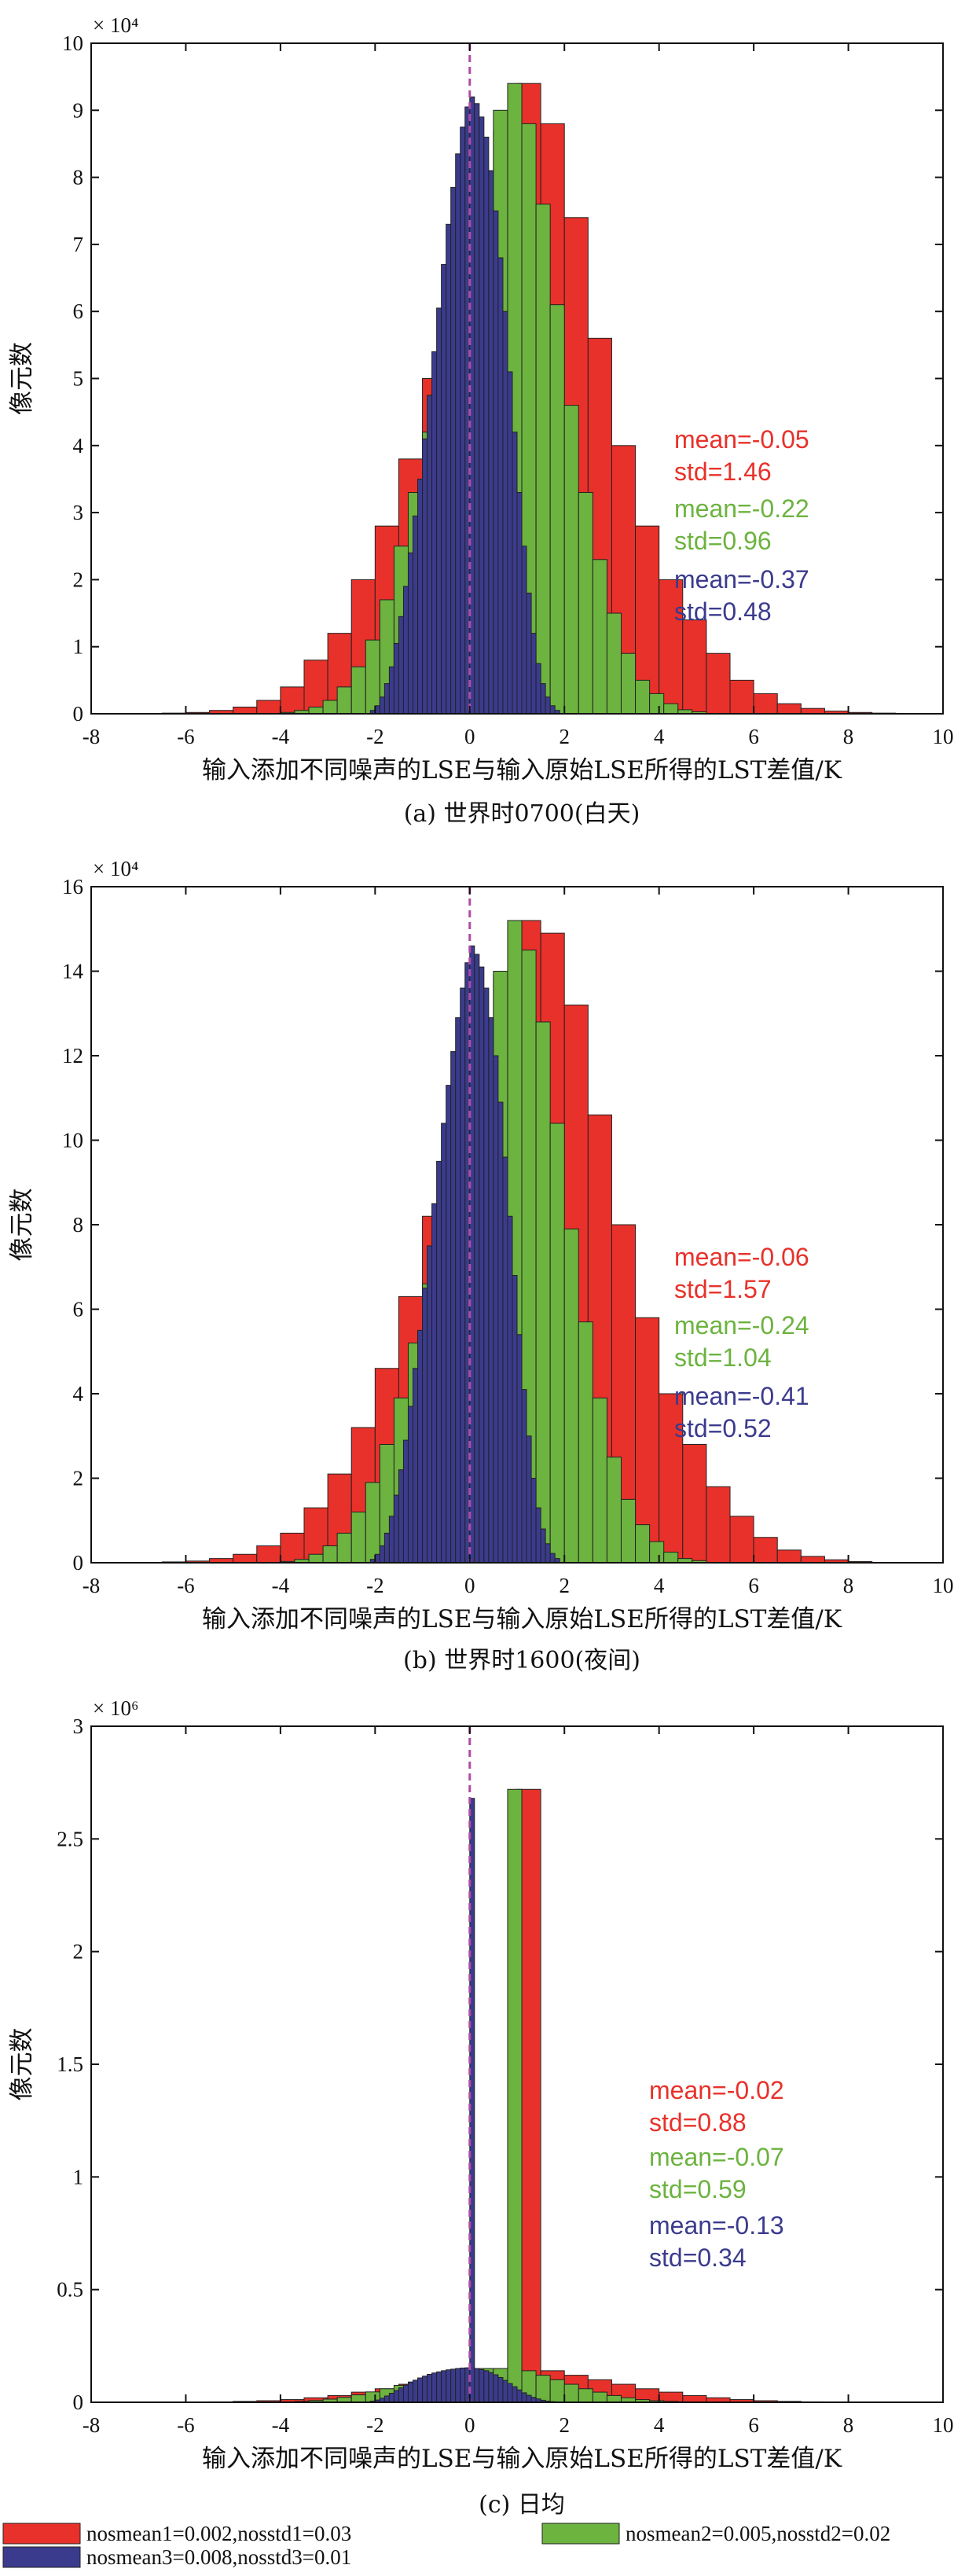 The height and width of the screenshot is (2576, 965). I want to click on bar-series3-bin18, so click(458, 434).